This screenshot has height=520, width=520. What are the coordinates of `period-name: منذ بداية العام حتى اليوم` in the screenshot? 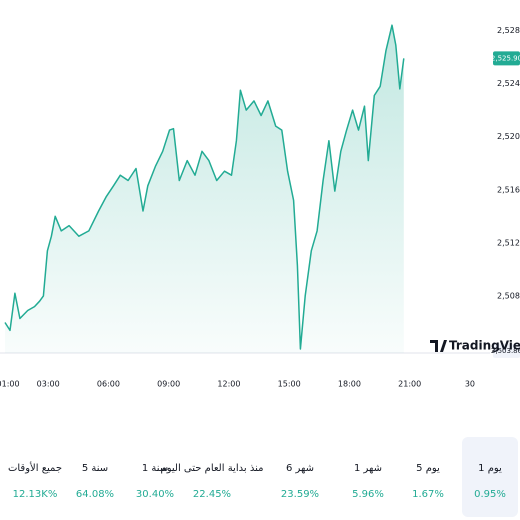 It's located at (212, 468).